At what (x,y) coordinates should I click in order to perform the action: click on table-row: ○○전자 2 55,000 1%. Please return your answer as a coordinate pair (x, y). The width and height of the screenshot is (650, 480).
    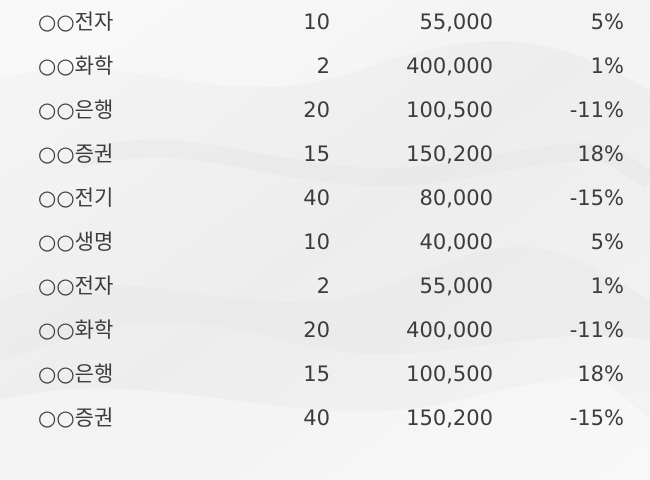
    Looking at the image, I should click on (325, 286).